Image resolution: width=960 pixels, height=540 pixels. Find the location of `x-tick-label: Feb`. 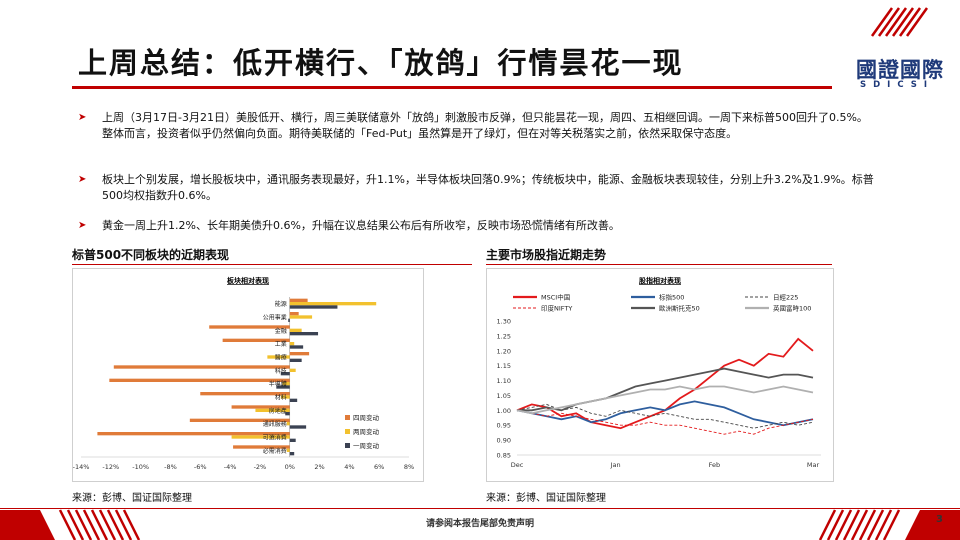

x-tick-label: Feb is located at coordinates (715, 465).